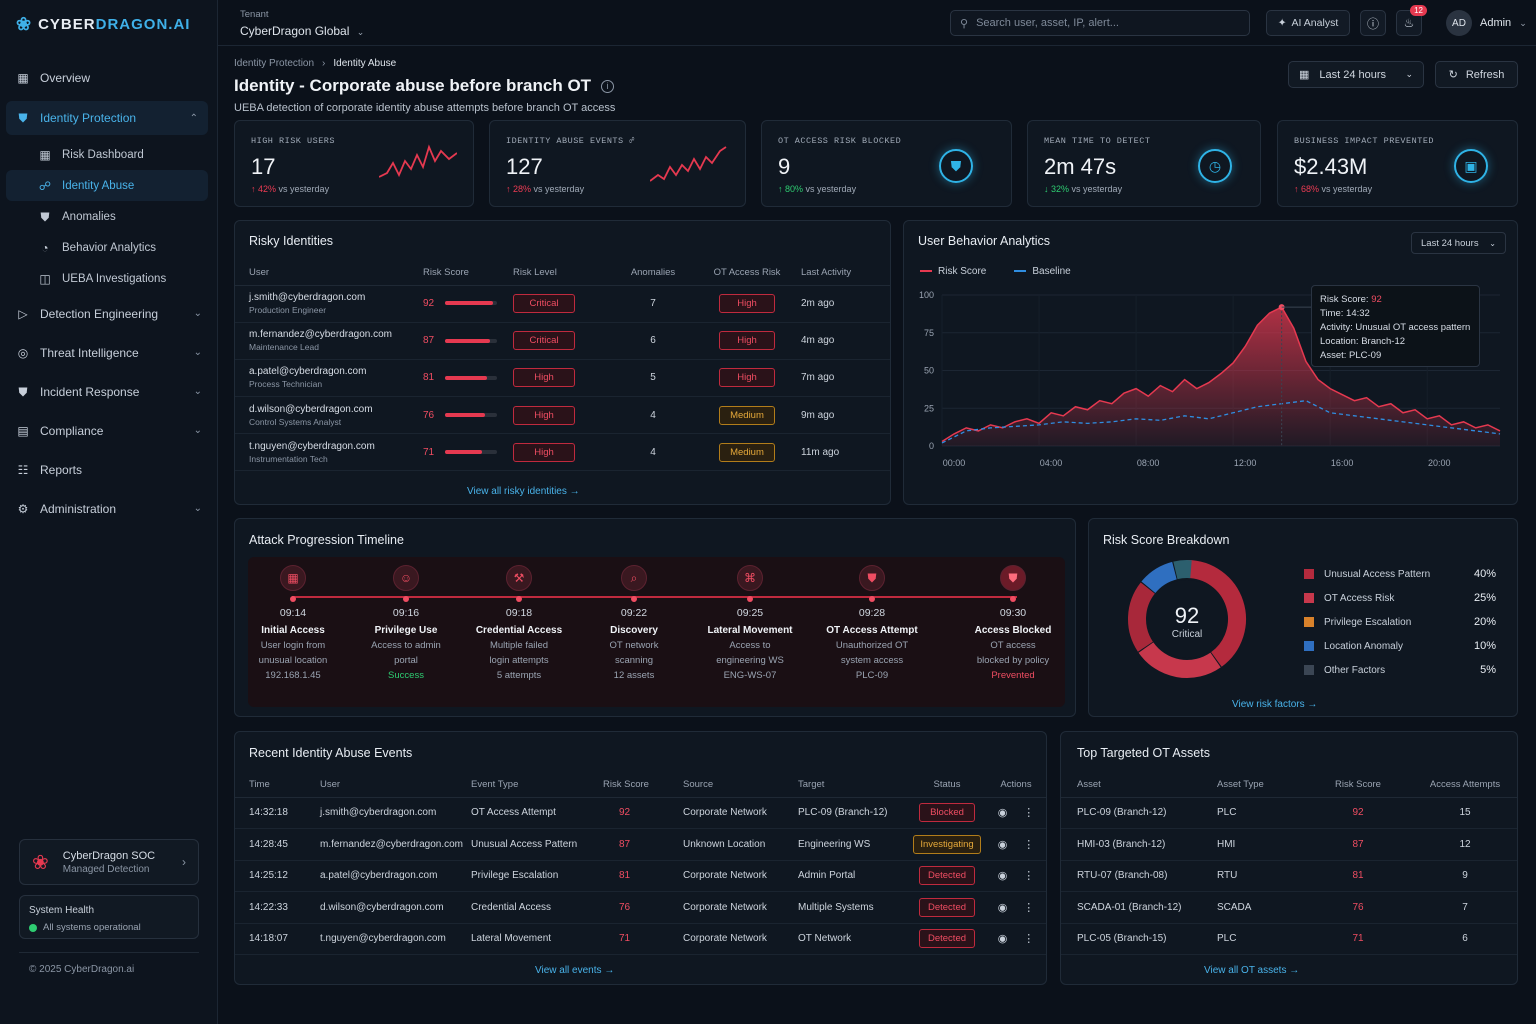  What do you see at coordinates (947, 785) in the screenshot?
I see `column-header: Status` at bounding box center [947, 785].